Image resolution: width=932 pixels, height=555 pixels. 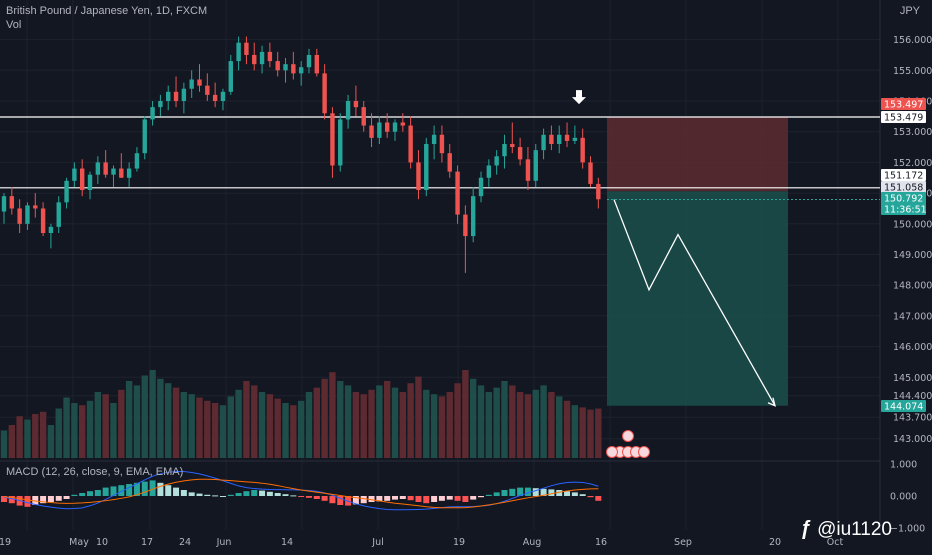 I want to click on y-tick-label: 148.000, so click(x=912, y=286).